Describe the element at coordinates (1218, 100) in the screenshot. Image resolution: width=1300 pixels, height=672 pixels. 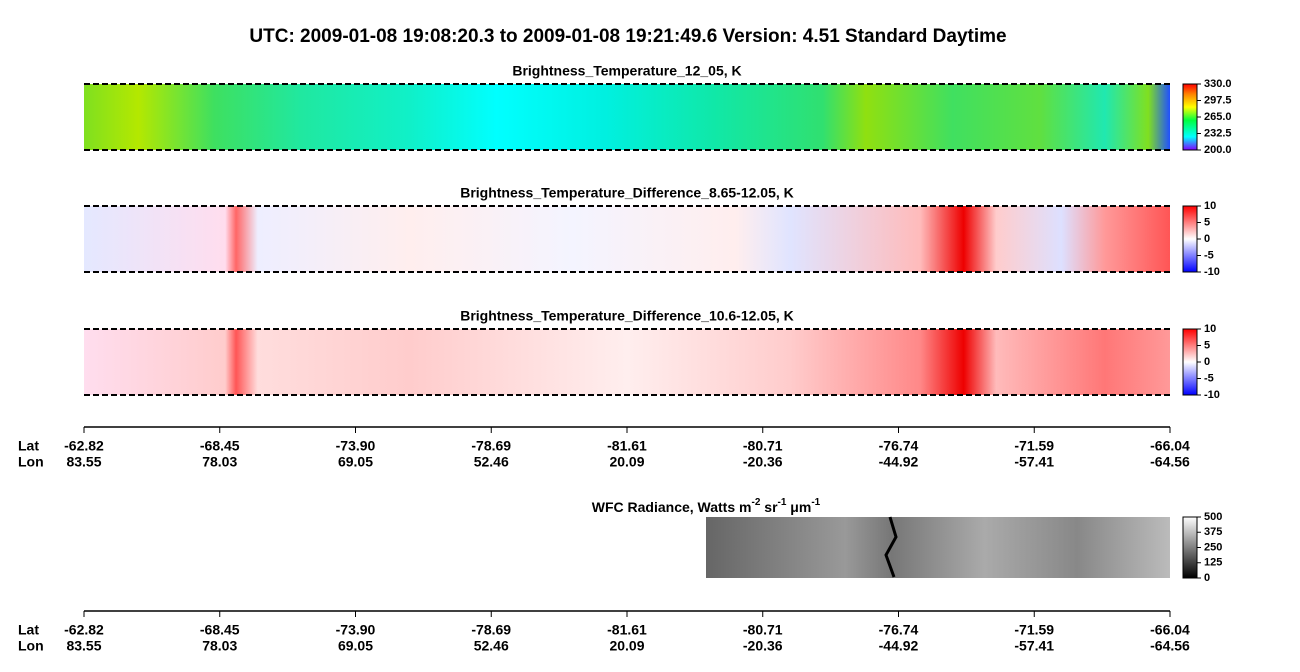
I see `colorbar-label: 297.5` at that location.